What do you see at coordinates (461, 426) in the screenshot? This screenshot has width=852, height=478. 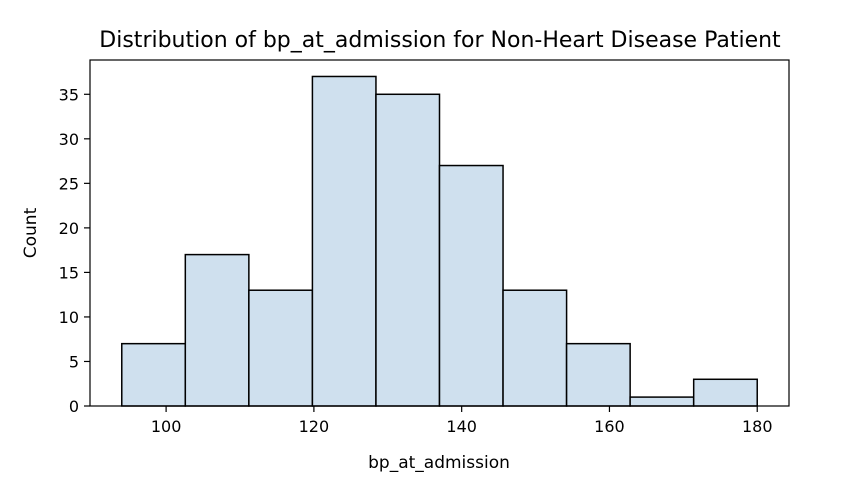 I see `x-tick-label: 140` at bounding box center [461, 426].